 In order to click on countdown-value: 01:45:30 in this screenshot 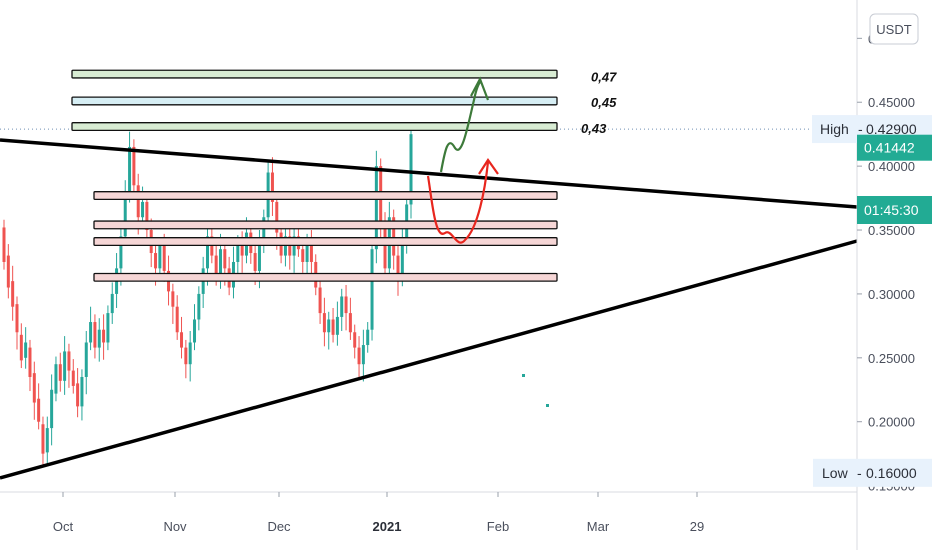, I will do `click(891, 210)`.